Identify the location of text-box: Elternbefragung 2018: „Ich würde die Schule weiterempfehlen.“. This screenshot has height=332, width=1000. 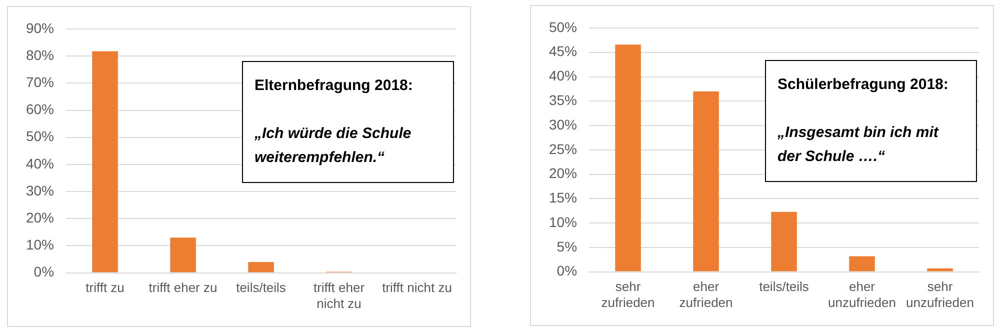
(348, 121).